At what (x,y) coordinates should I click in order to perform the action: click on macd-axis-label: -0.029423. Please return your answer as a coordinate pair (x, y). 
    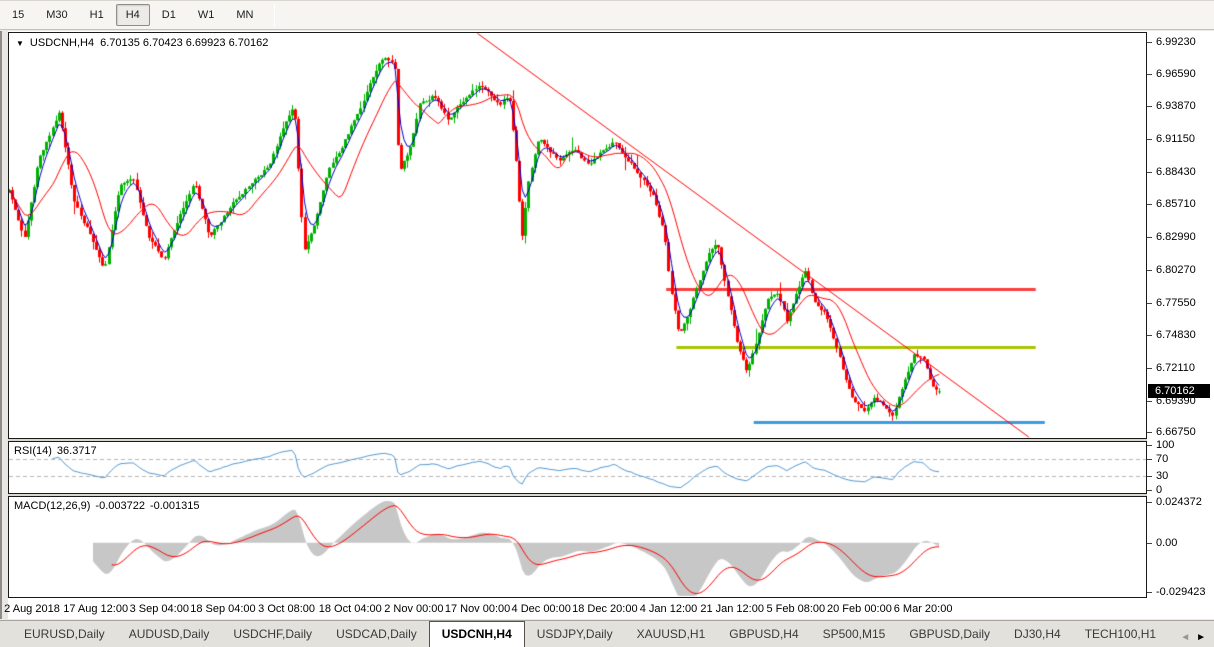
    Looking at the image, I should click on (1181, 592).